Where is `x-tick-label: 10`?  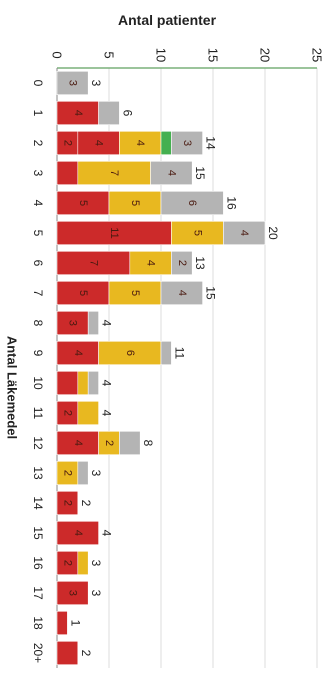 x-tick-label: 10 is located at coordinates (161, 55).